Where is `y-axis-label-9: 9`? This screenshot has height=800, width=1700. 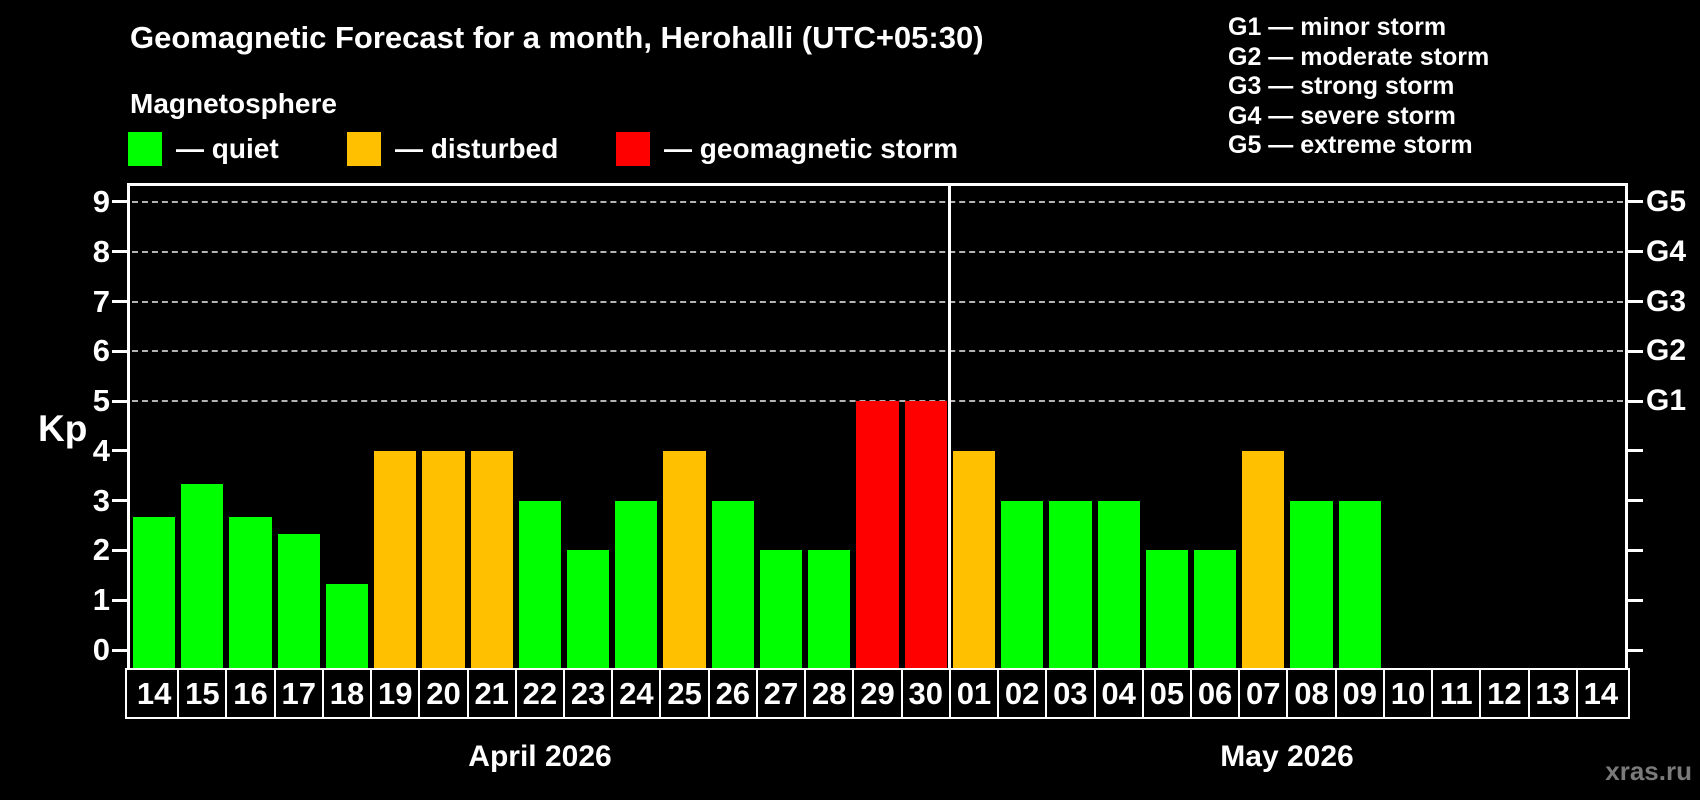 y-axis-label-9: 9 is located at coordinates (101, 201).